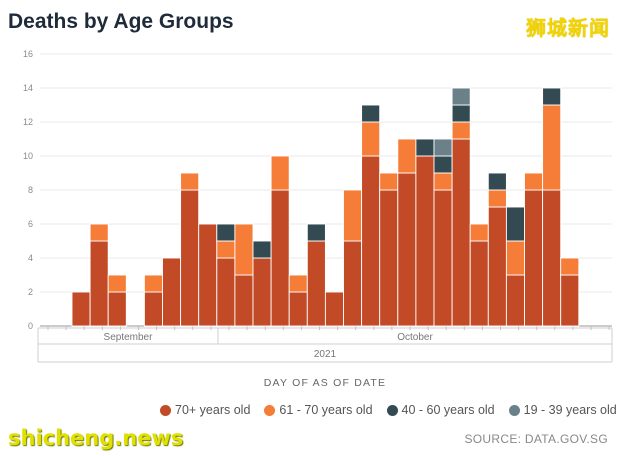 The width and height of the screenshot is (622, 456). I want to click on source-note: SOURCE: DATA.GOV.SG, so click(536, 439).